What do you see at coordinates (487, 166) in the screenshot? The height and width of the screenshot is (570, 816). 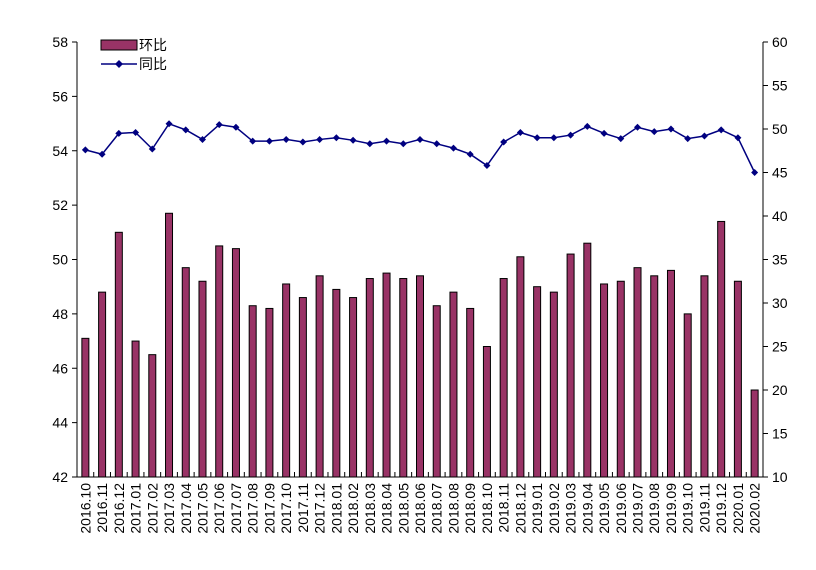 I see `point-2018.10` at bounding box center [487, 166].